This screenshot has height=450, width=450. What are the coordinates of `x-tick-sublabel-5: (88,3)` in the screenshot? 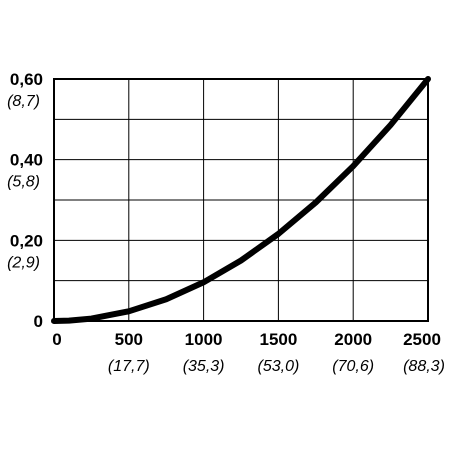 It's located at (424, 366).